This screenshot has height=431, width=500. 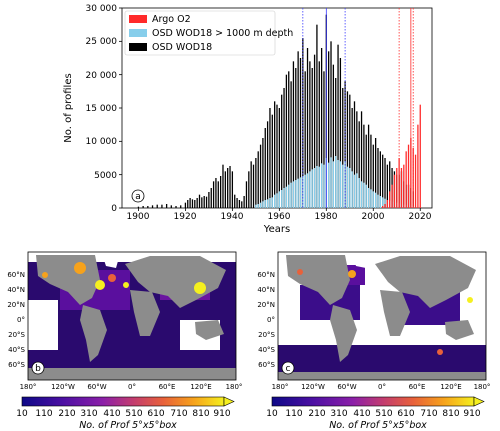 What do you see at coordinates (63, 387) in the screenshot?
I see `lon-tick: 120°W` at bounding box center [63, 387].